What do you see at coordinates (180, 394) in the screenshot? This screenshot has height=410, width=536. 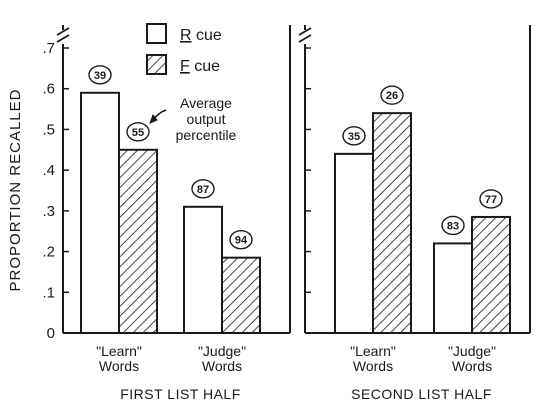 I see `panel-title: FIRST LIST HALF` at bounding box center [180, 394].